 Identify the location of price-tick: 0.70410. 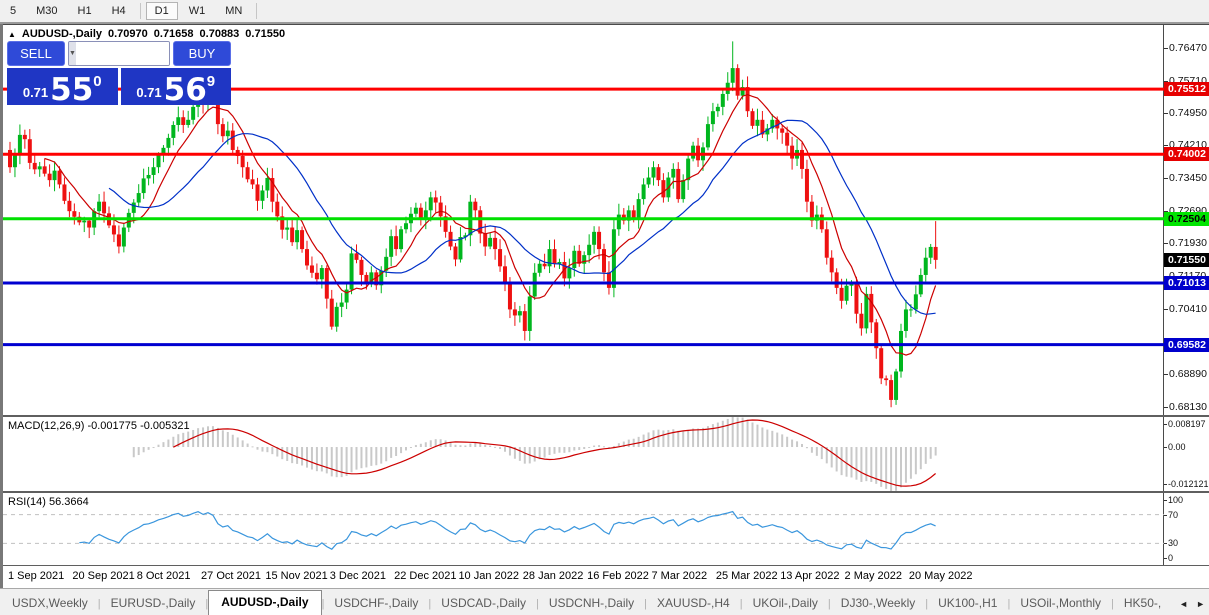
(1185, 308).